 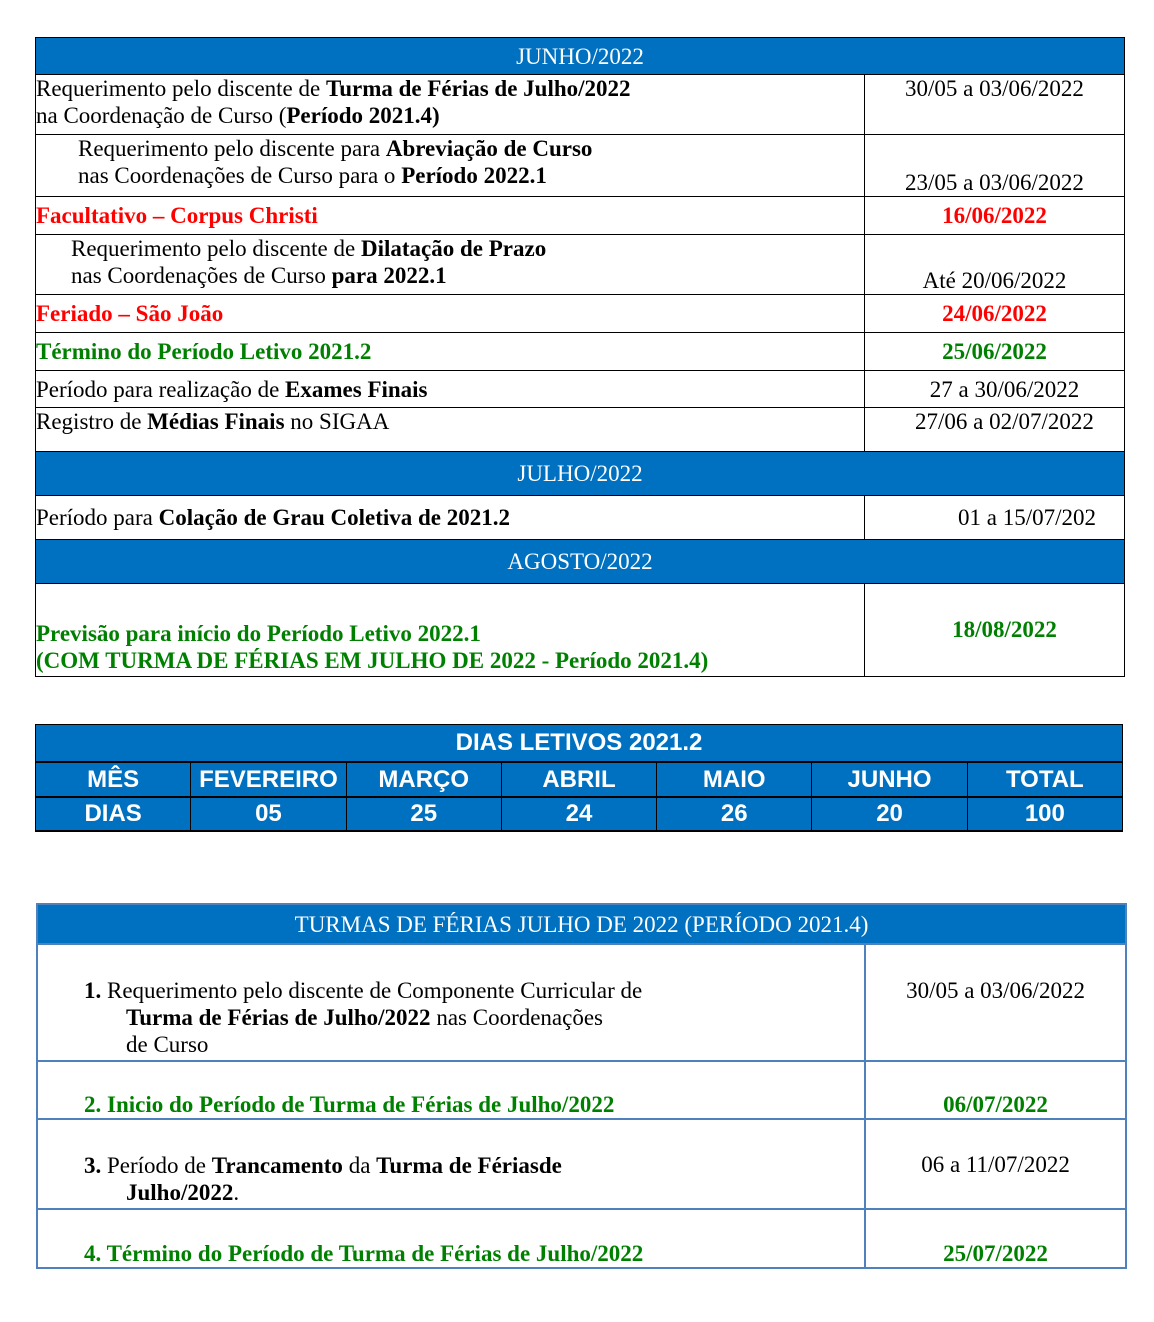 What do you see at coordinates (97, 517) in the screenshot?
I see `text-segment: Período para` at bounding box center [97, 517].